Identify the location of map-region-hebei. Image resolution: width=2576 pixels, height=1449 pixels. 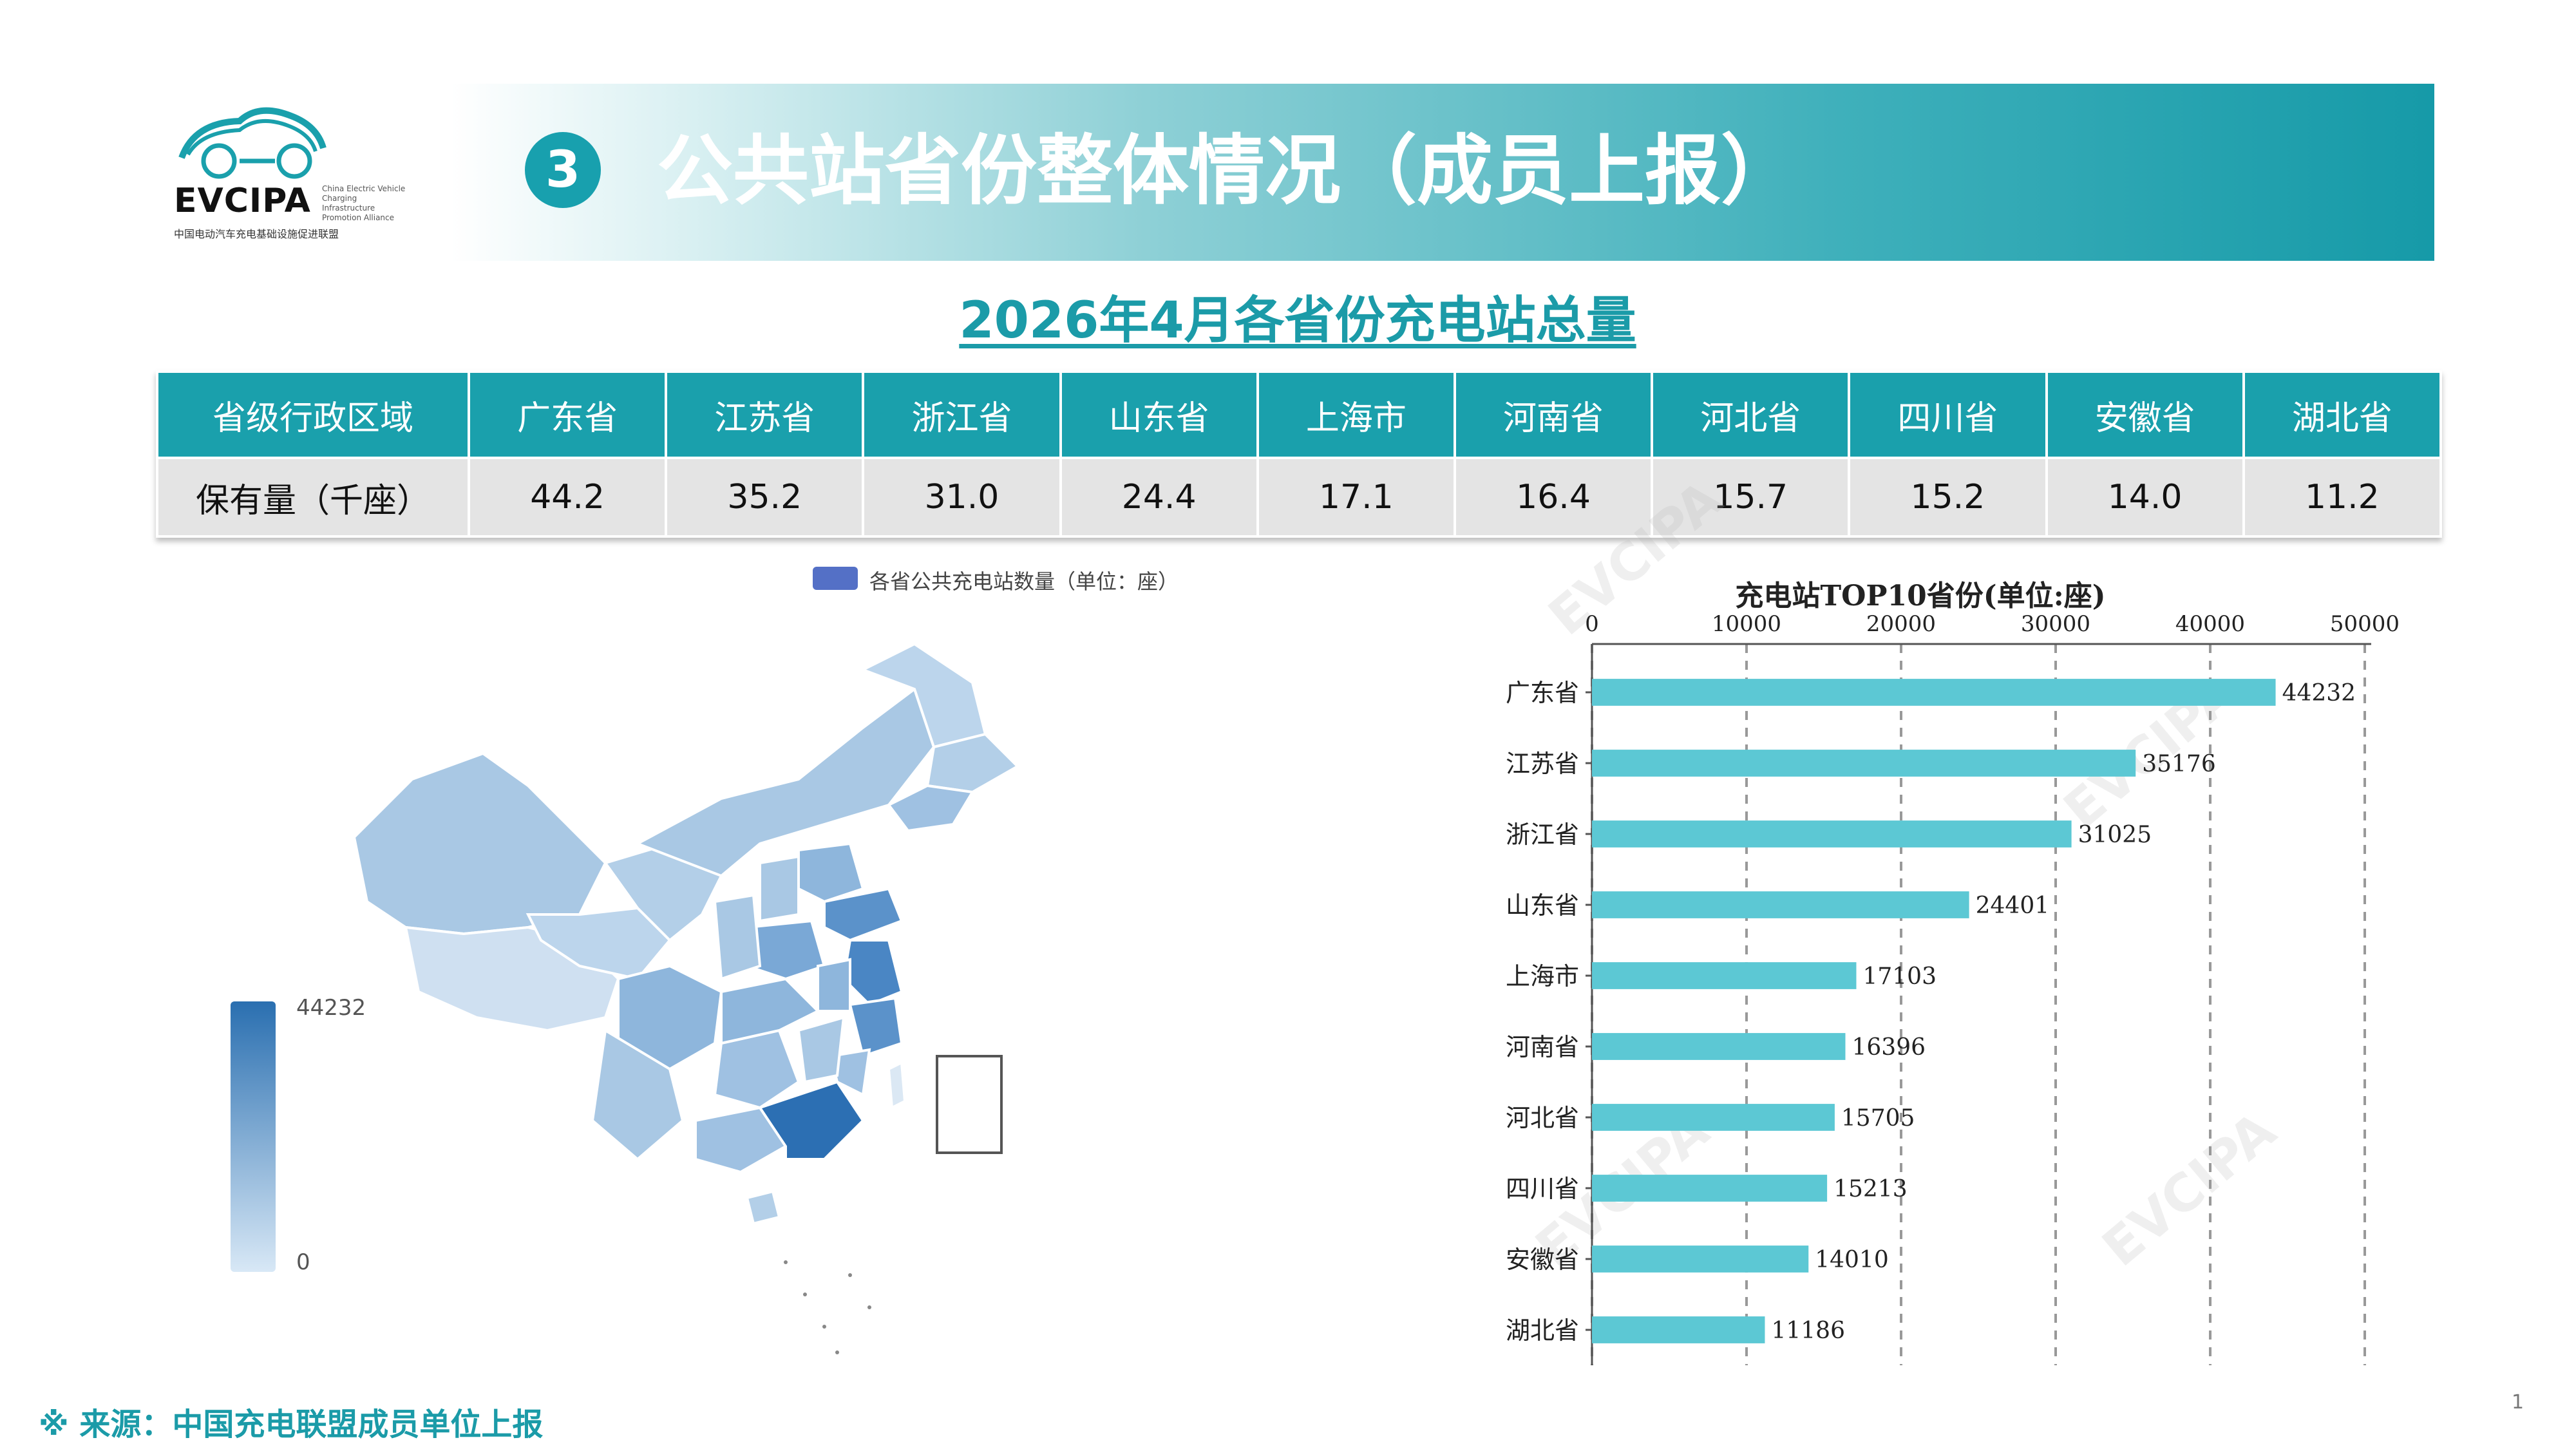
(831, 873).